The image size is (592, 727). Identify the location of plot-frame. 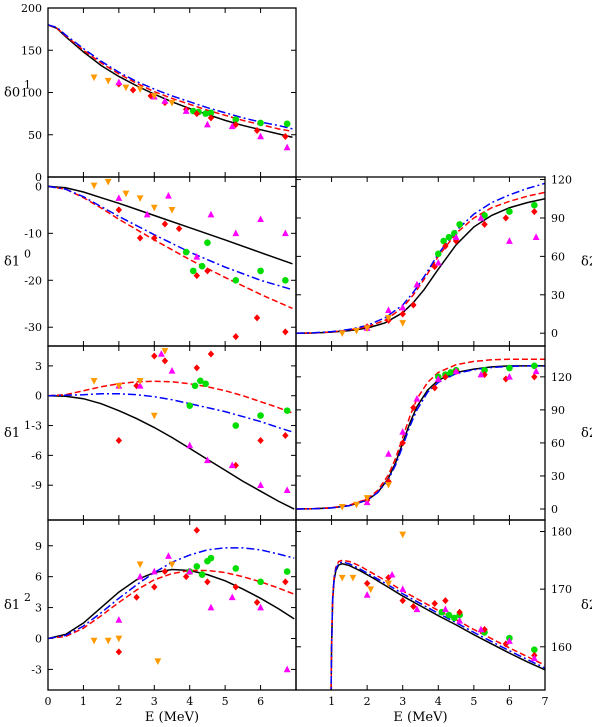
(420, 433).